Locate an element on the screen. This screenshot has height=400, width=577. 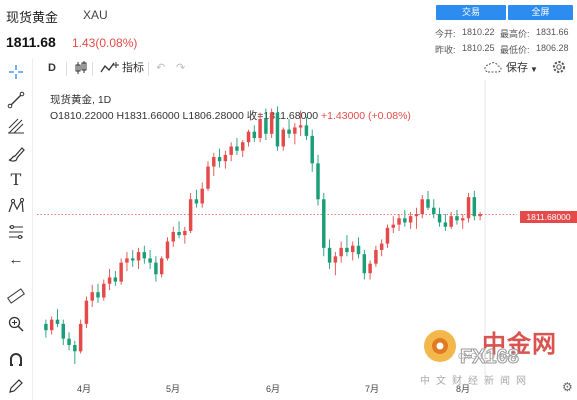
pitchfork-icon is located at coordinates (16, 126).